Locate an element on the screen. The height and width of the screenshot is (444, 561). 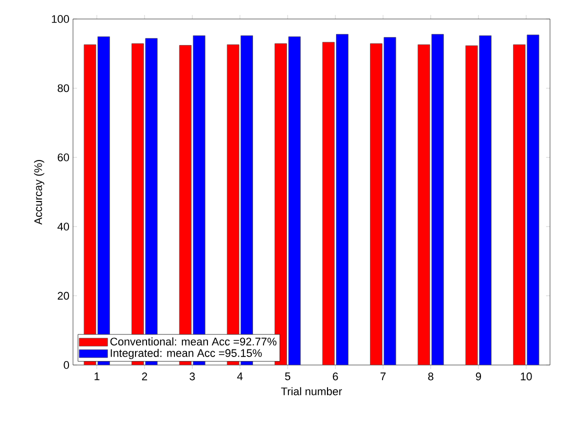
y-tick-label: 40 is located at coordinates (63, 226).